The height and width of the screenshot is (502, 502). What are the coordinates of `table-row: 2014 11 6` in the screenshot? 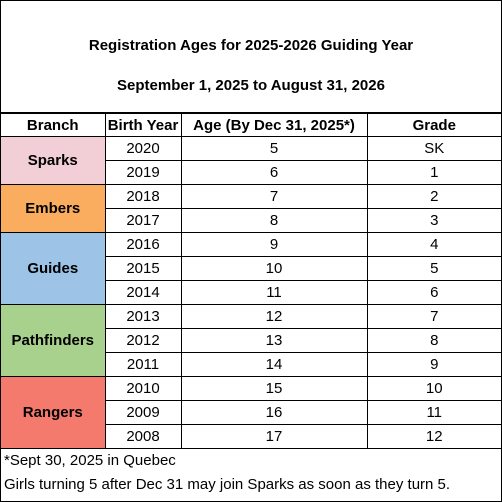 It's located at (251, 292).